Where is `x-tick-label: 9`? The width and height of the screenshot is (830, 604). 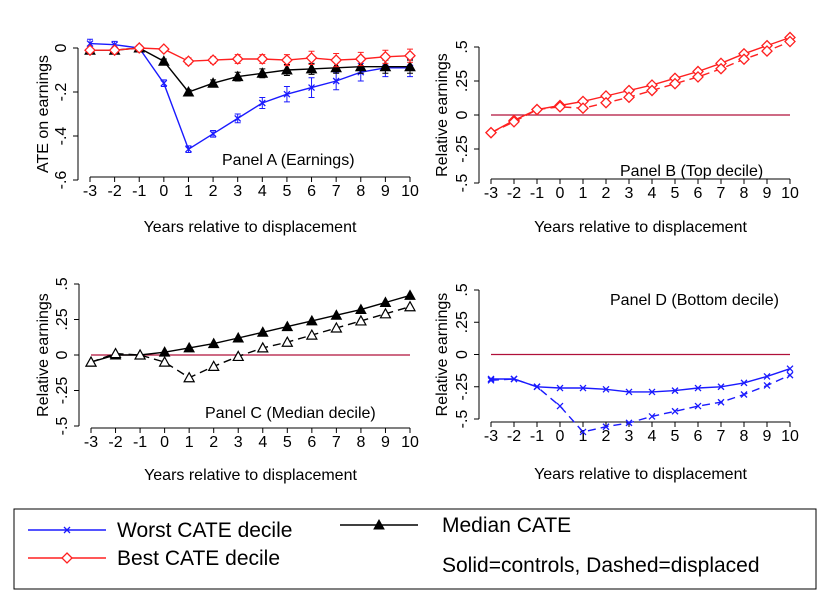 x-tick-label: 9 is located at coordinates (767, 436).